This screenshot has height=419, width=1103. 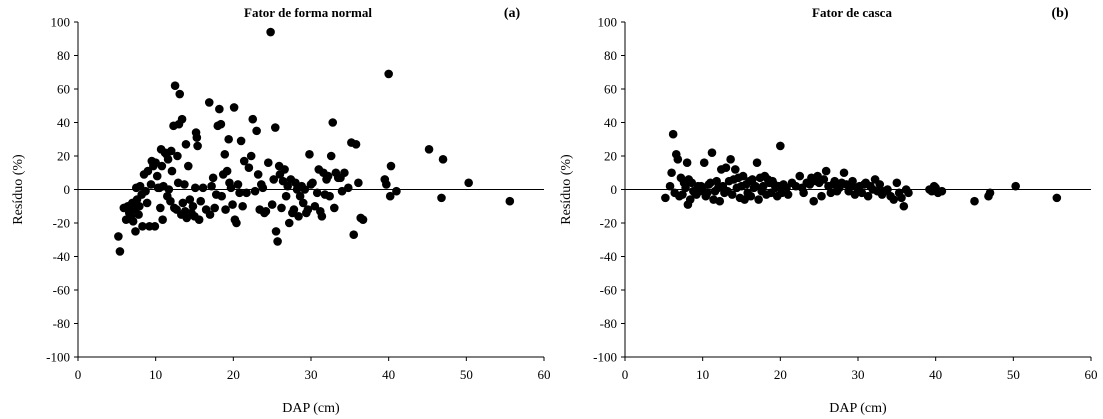 What do you see at coordinates (566, 189) in the screenshot?
I see `y-axis-label: Resíduo (%)` at bounding box center [566, 189].